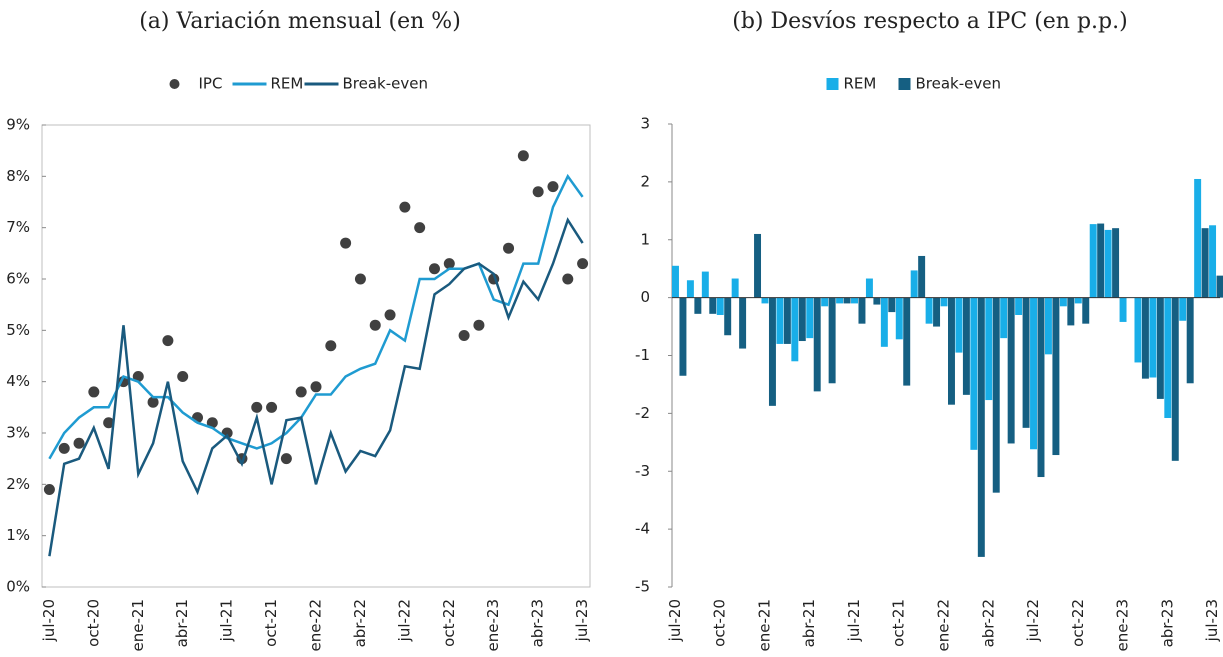  Describe the element at coordinates (642, 529) in the screenshot. I see `y-tick-label: -4` at that location.